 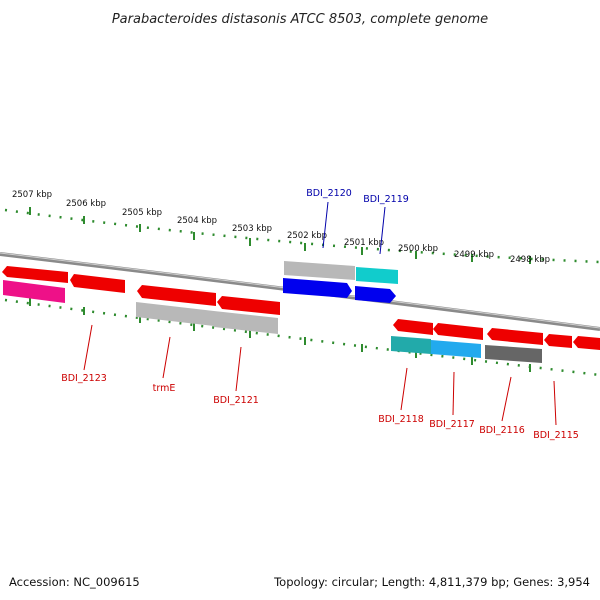 I want to click on gene-label-bdi-2118: BDI_2118, so click(x=401, y=419).